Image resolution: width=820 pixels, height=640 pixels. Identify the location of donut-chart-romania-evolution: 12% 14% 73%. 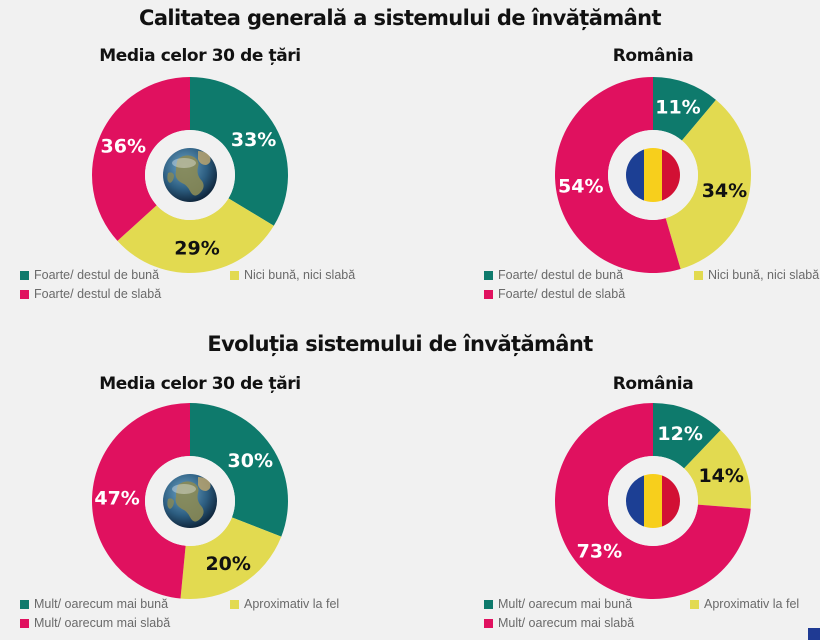
(653, 501).